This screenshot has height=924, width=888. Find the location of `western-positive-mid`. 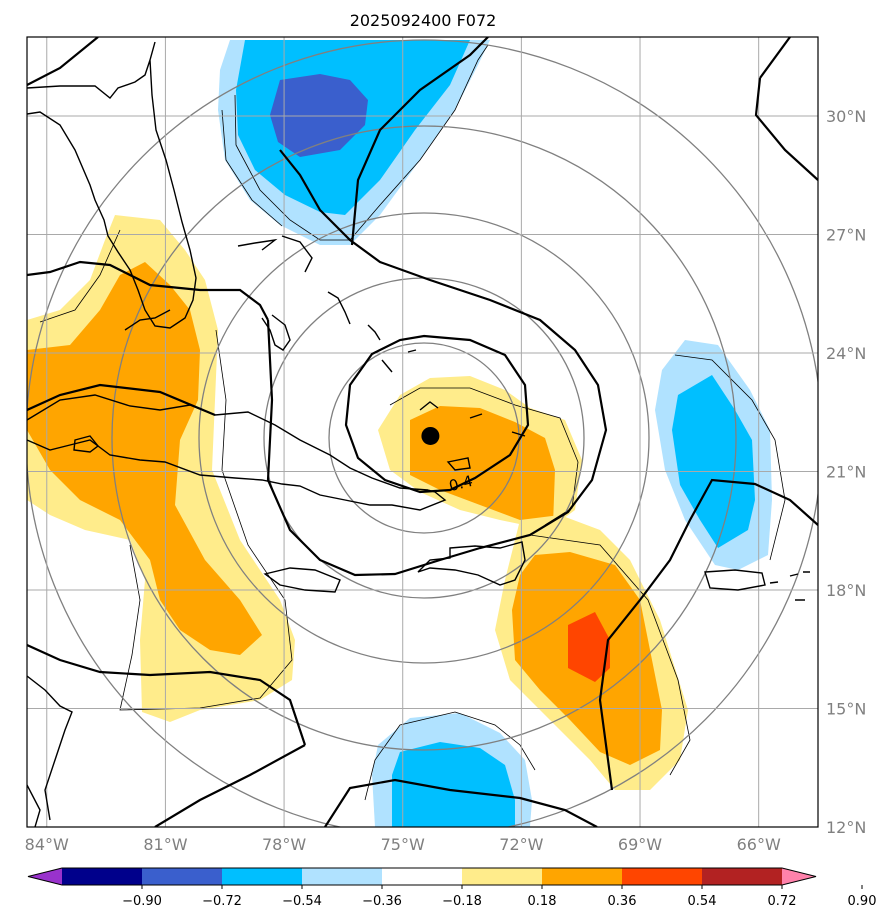

western-positive-mid is located at coordinates (144, 458).